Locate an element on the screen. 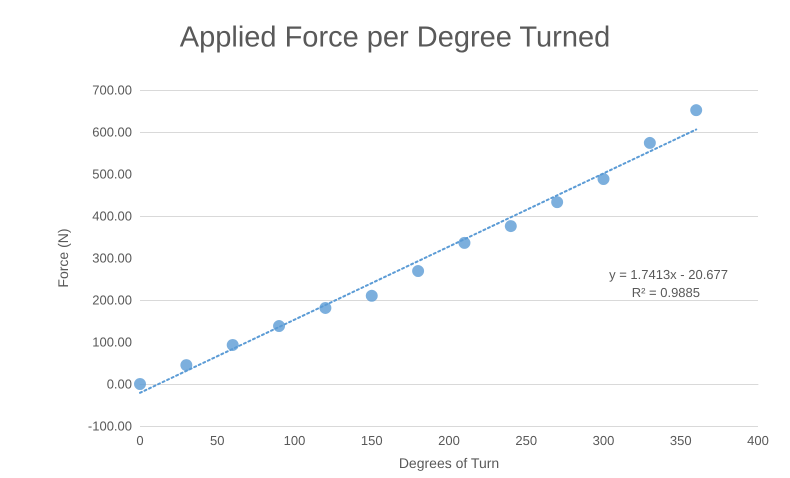 This screenshot has height=478, width=790. x-tick-label: 0 is located at coordinates (140, 440).